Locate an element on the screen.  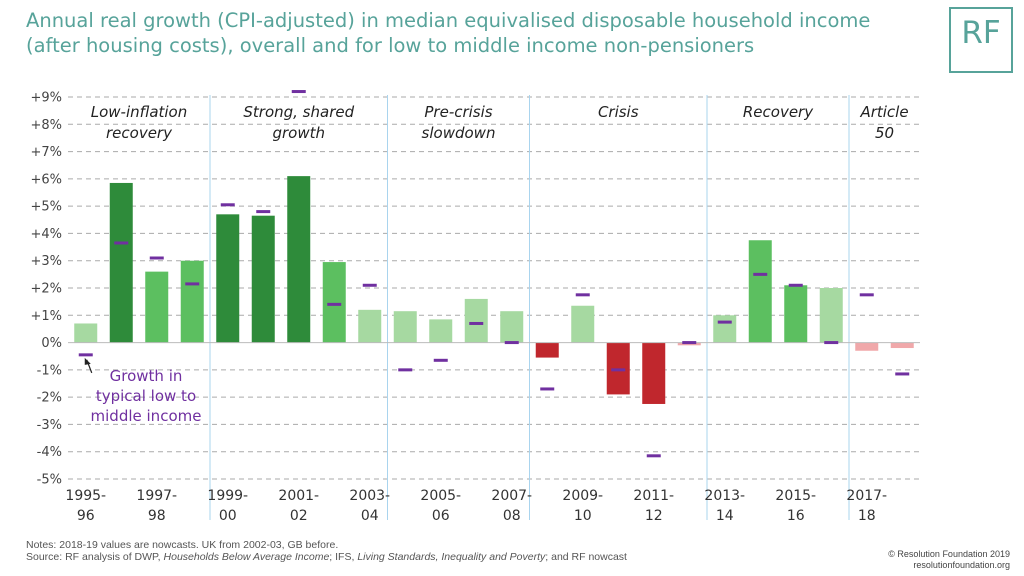
y-tick-label: 0% is located at coordinates (51, 343).